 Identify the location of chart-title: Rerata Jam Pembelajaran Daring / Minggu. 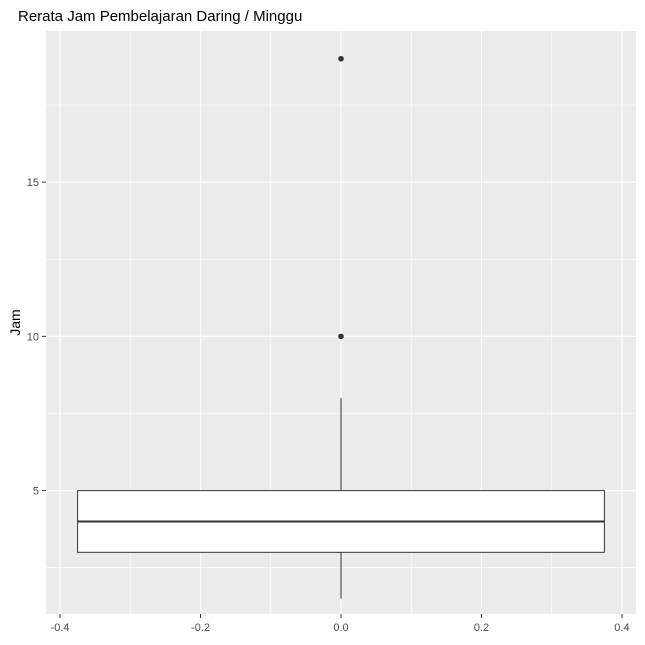
(160, 16).